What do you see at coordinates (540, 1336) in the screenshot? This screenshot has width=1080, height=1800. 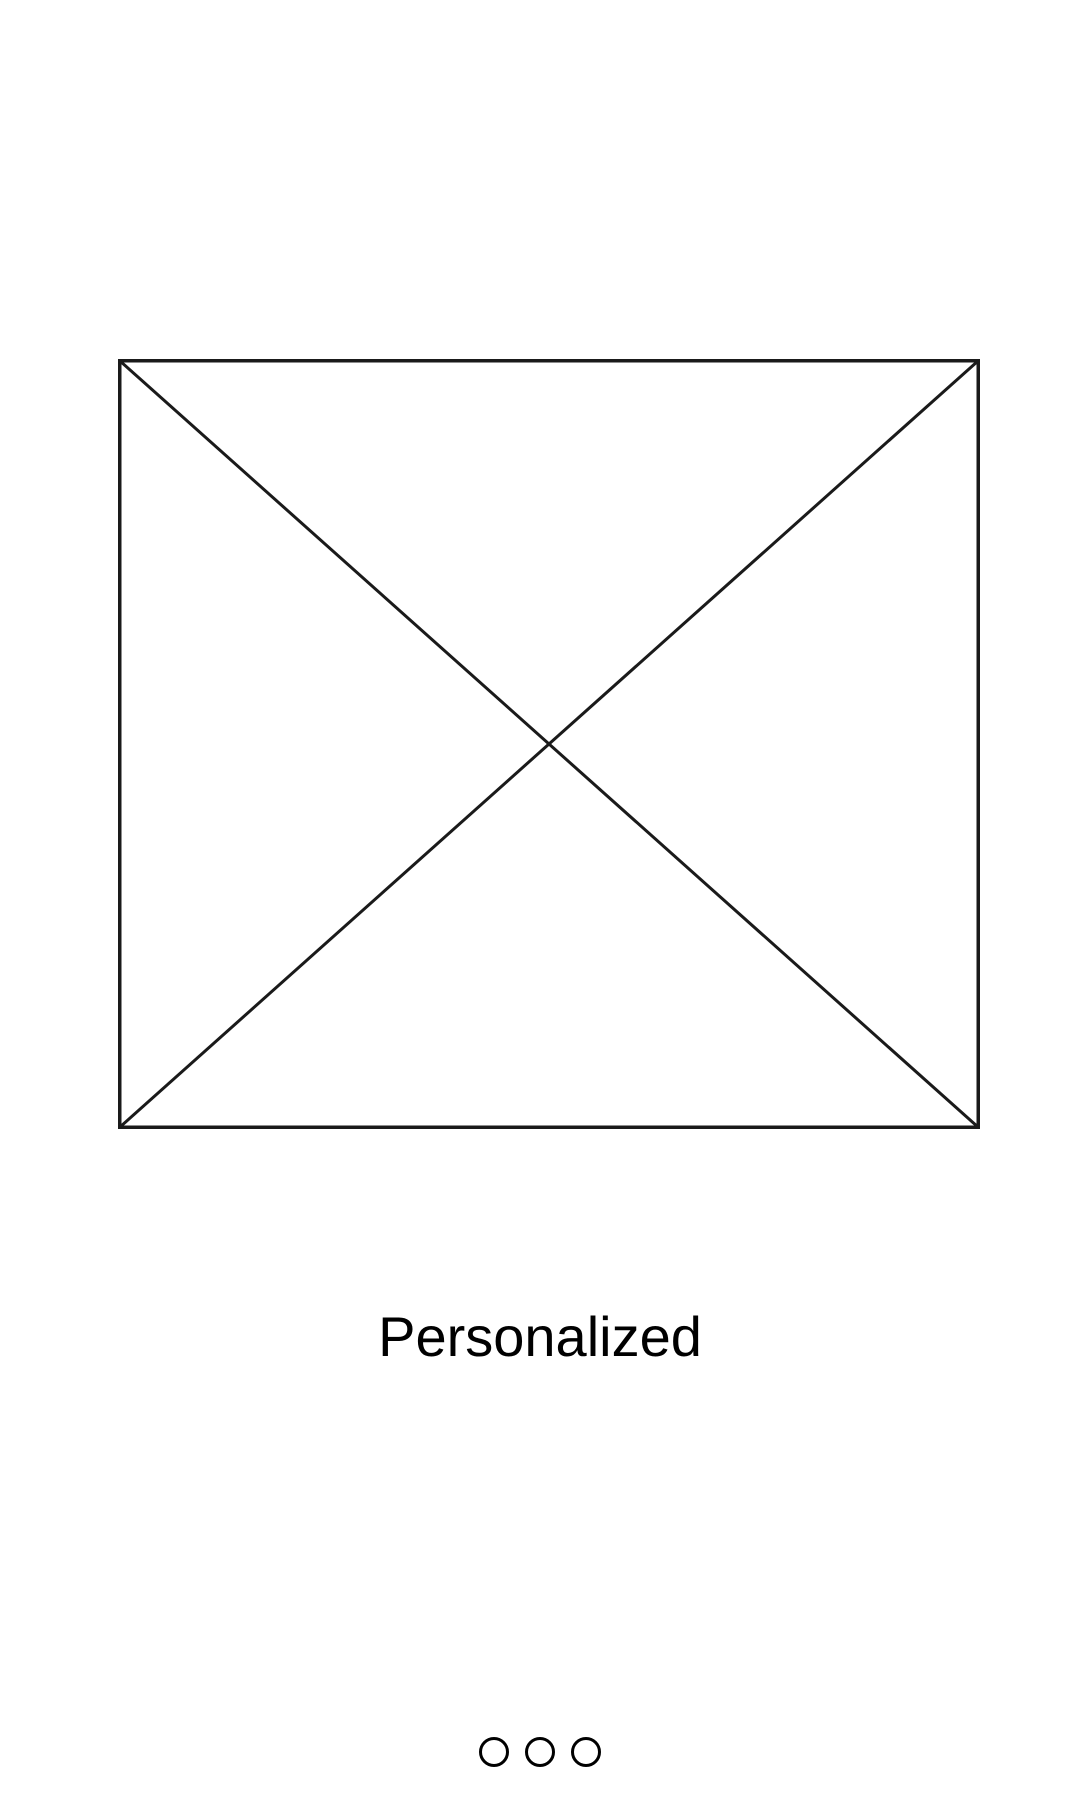 I see `page-title: Personalized` at bounding box center [540, 1336].